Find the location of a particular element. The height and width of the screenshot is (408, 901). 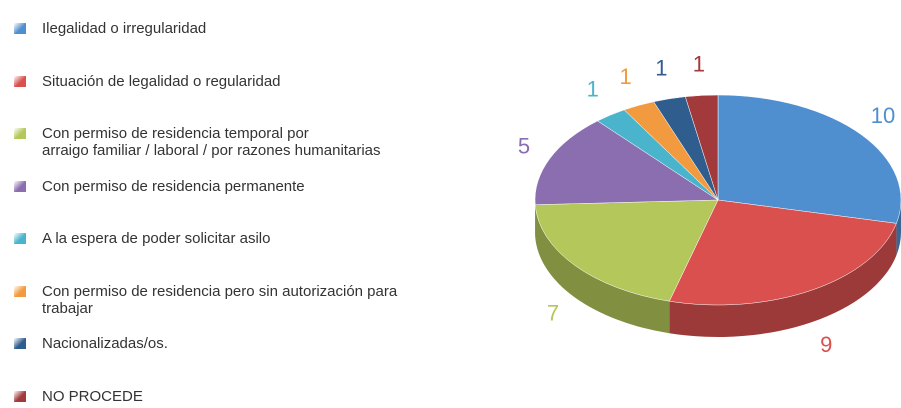

legend-label: Con permiso de residencia permanente is located at coordinates (173, 186).